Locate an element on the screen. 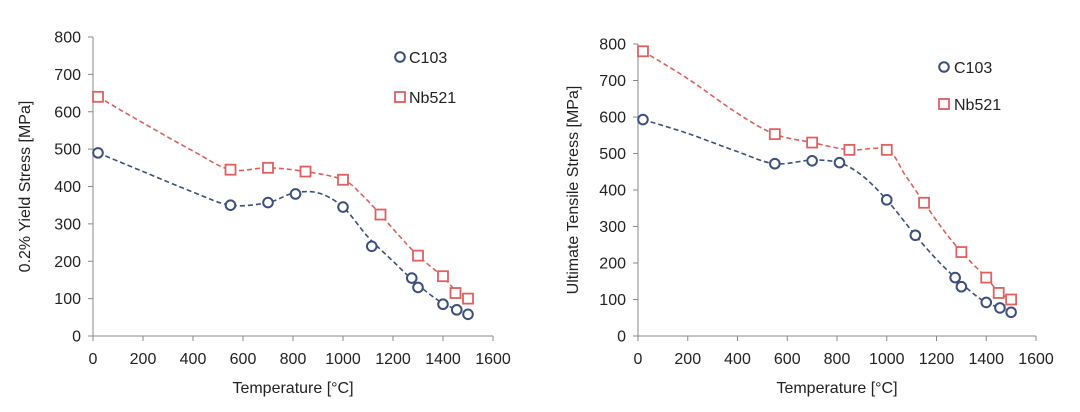 The width and height of the screenshot is (1080, 412). trend-line-c103 is located at coordinates (283, 234).